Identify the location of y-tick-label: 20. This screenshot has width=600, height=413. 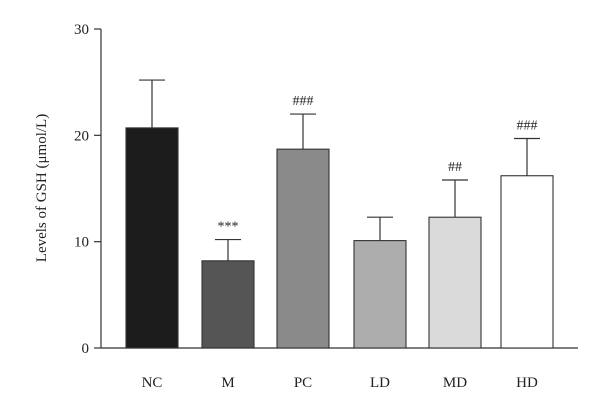
(81, 136).